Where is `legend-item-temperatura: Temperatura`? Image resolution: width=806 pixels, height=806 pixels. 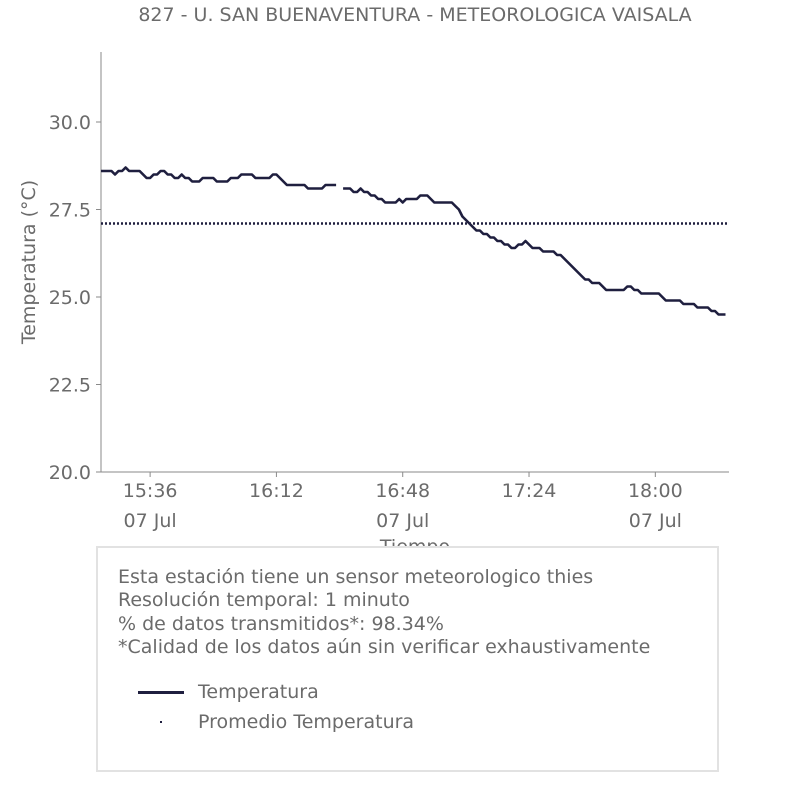 legend-item-temperatura: Temperatura is located at coordinates (228, 692).